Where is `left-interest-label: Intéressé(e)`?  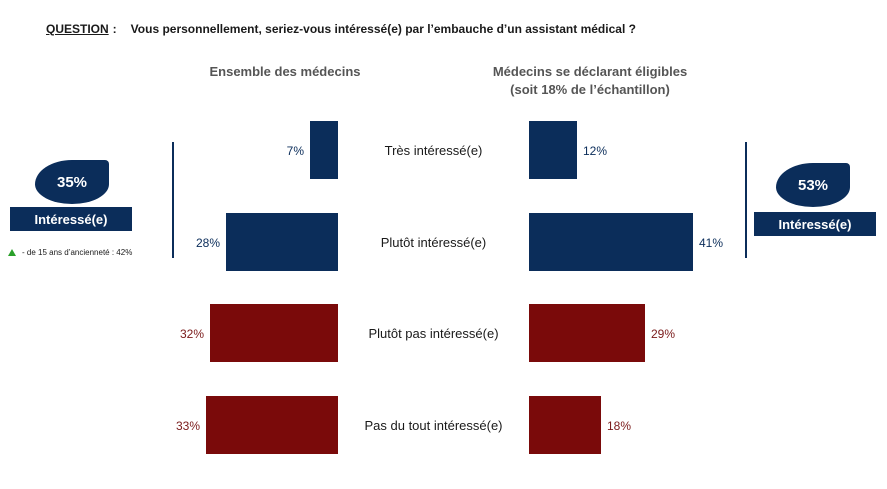 left-interest-label: Intéressé(e) is located at coordinates (71, 219).